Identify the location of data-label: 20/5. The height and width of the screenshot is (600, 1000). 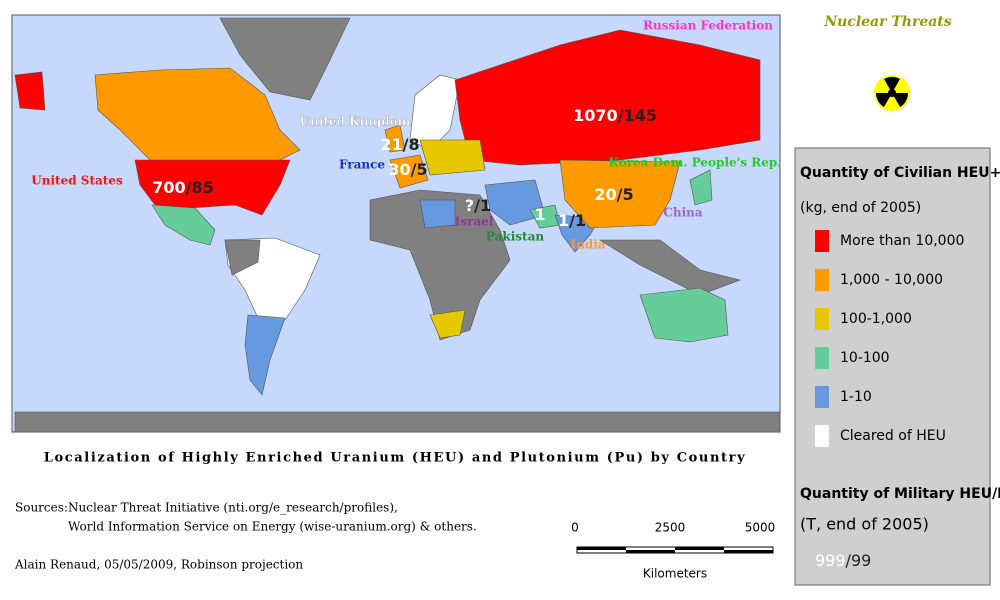
(613, 194).